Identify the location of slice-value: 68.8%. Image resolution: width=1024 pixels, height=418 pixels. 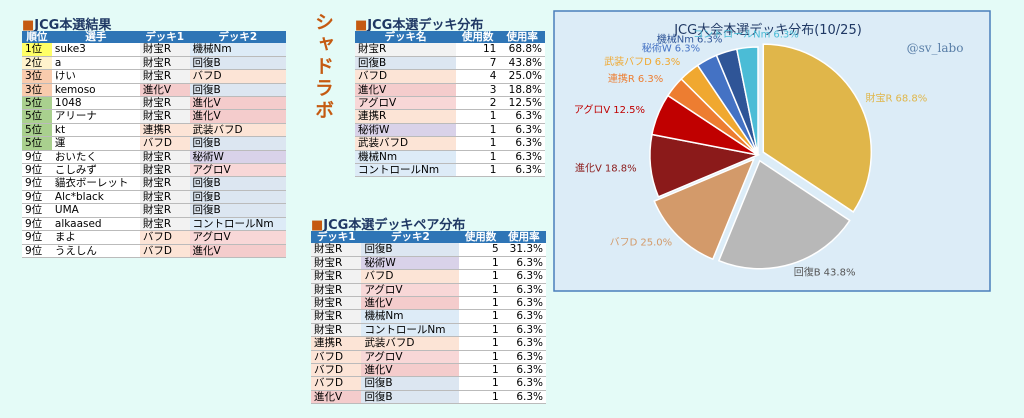
(911, 98).